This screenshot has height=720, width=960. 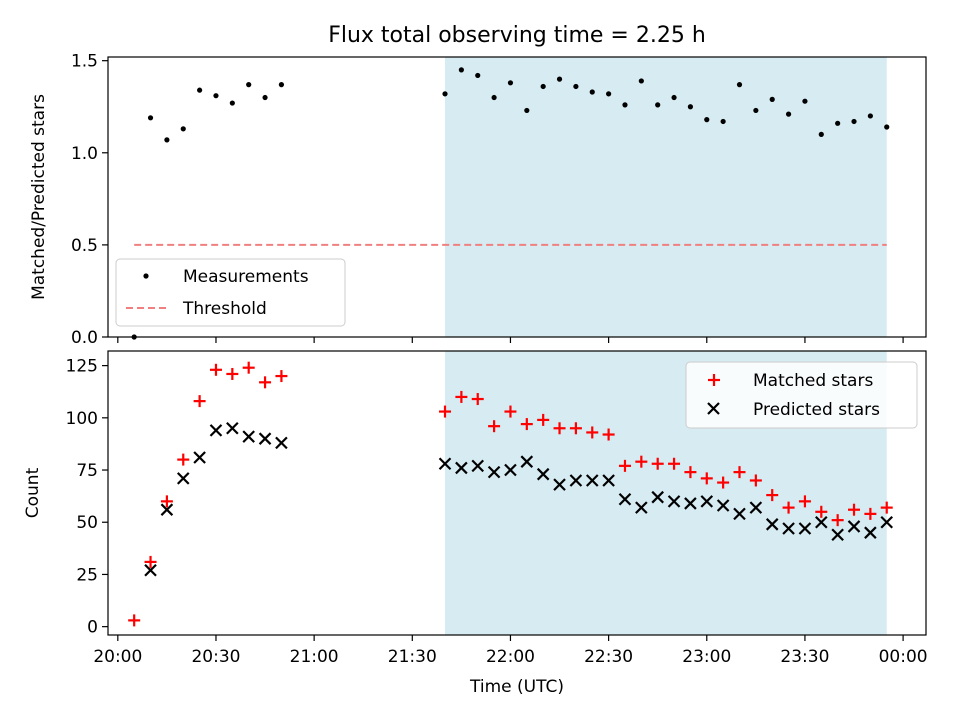 I want to click on legend-predicted-label: Predicted stars, so click(x=816, y=410).